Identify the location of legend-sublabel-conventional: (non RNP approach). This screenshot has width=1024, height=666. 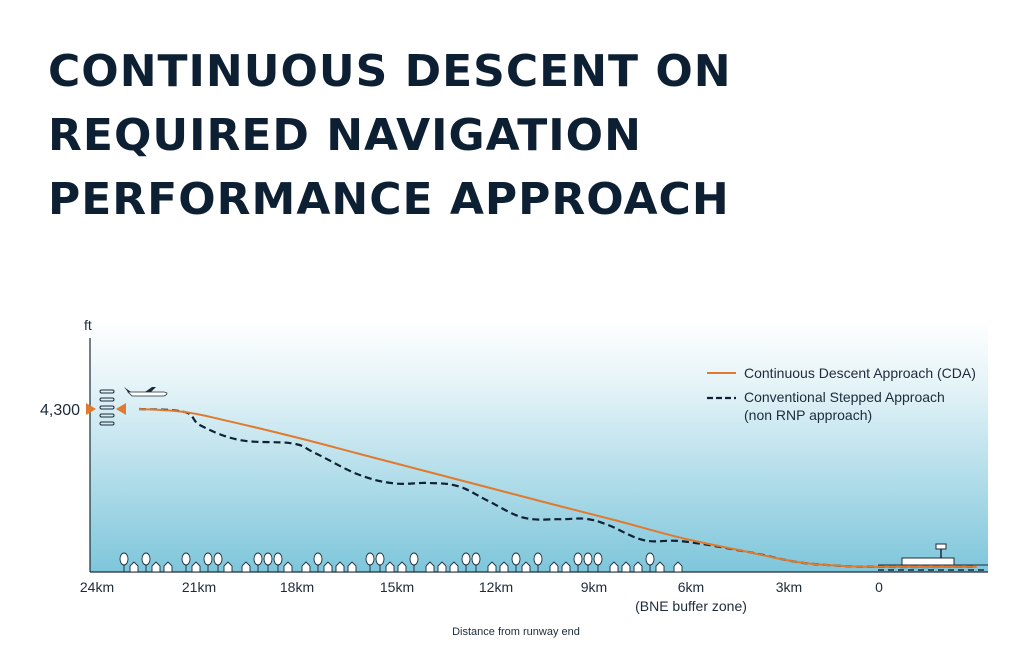
(808, 415).